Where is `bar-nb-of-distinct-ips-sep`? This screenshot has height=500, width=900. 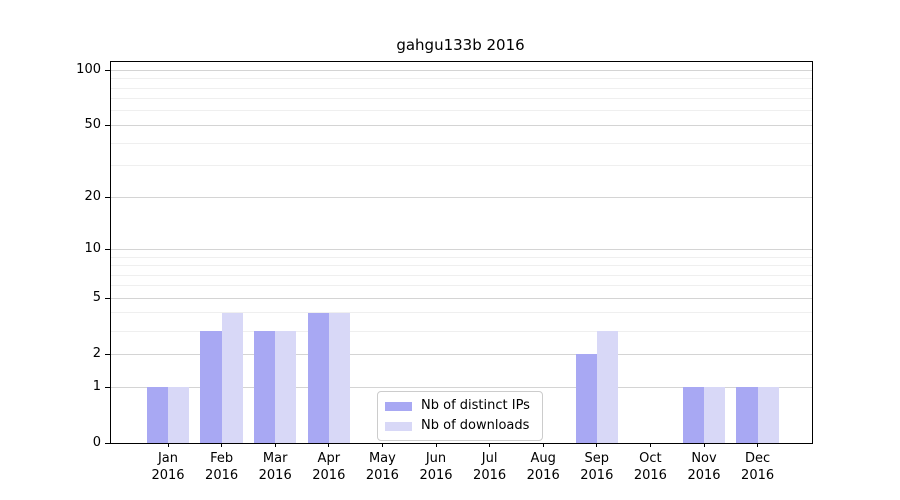 bar-nb-of-distinct-ips-sep is located at coordinates (586, 398).